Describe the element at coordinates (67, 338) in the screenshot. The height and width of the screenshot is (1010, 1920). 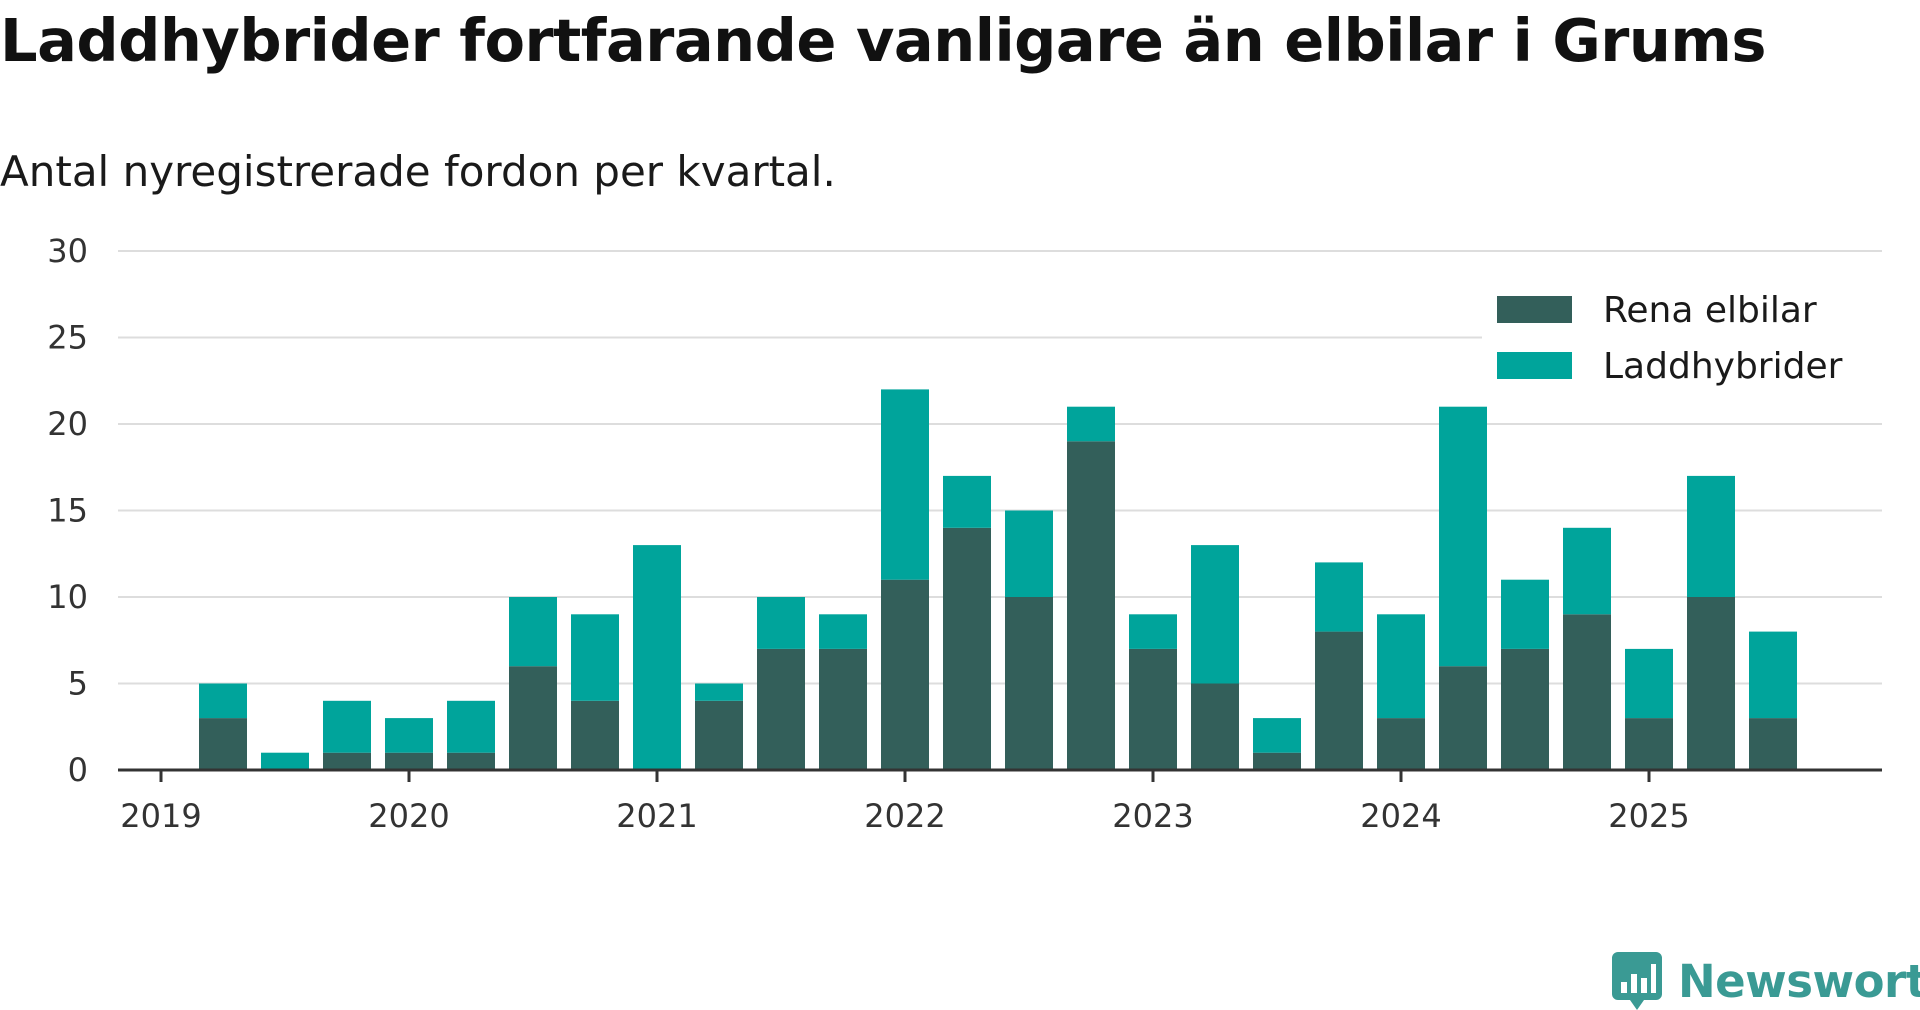
I see `y-tick-label: 25` at that location.